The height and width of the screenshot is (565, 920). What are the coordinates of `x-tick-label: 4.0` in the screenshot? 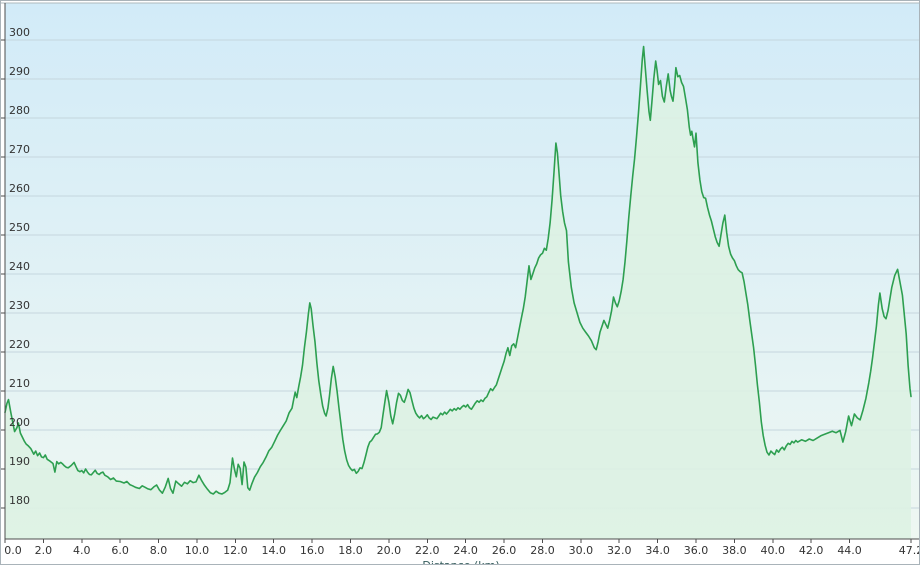 It's located at (82, 550).